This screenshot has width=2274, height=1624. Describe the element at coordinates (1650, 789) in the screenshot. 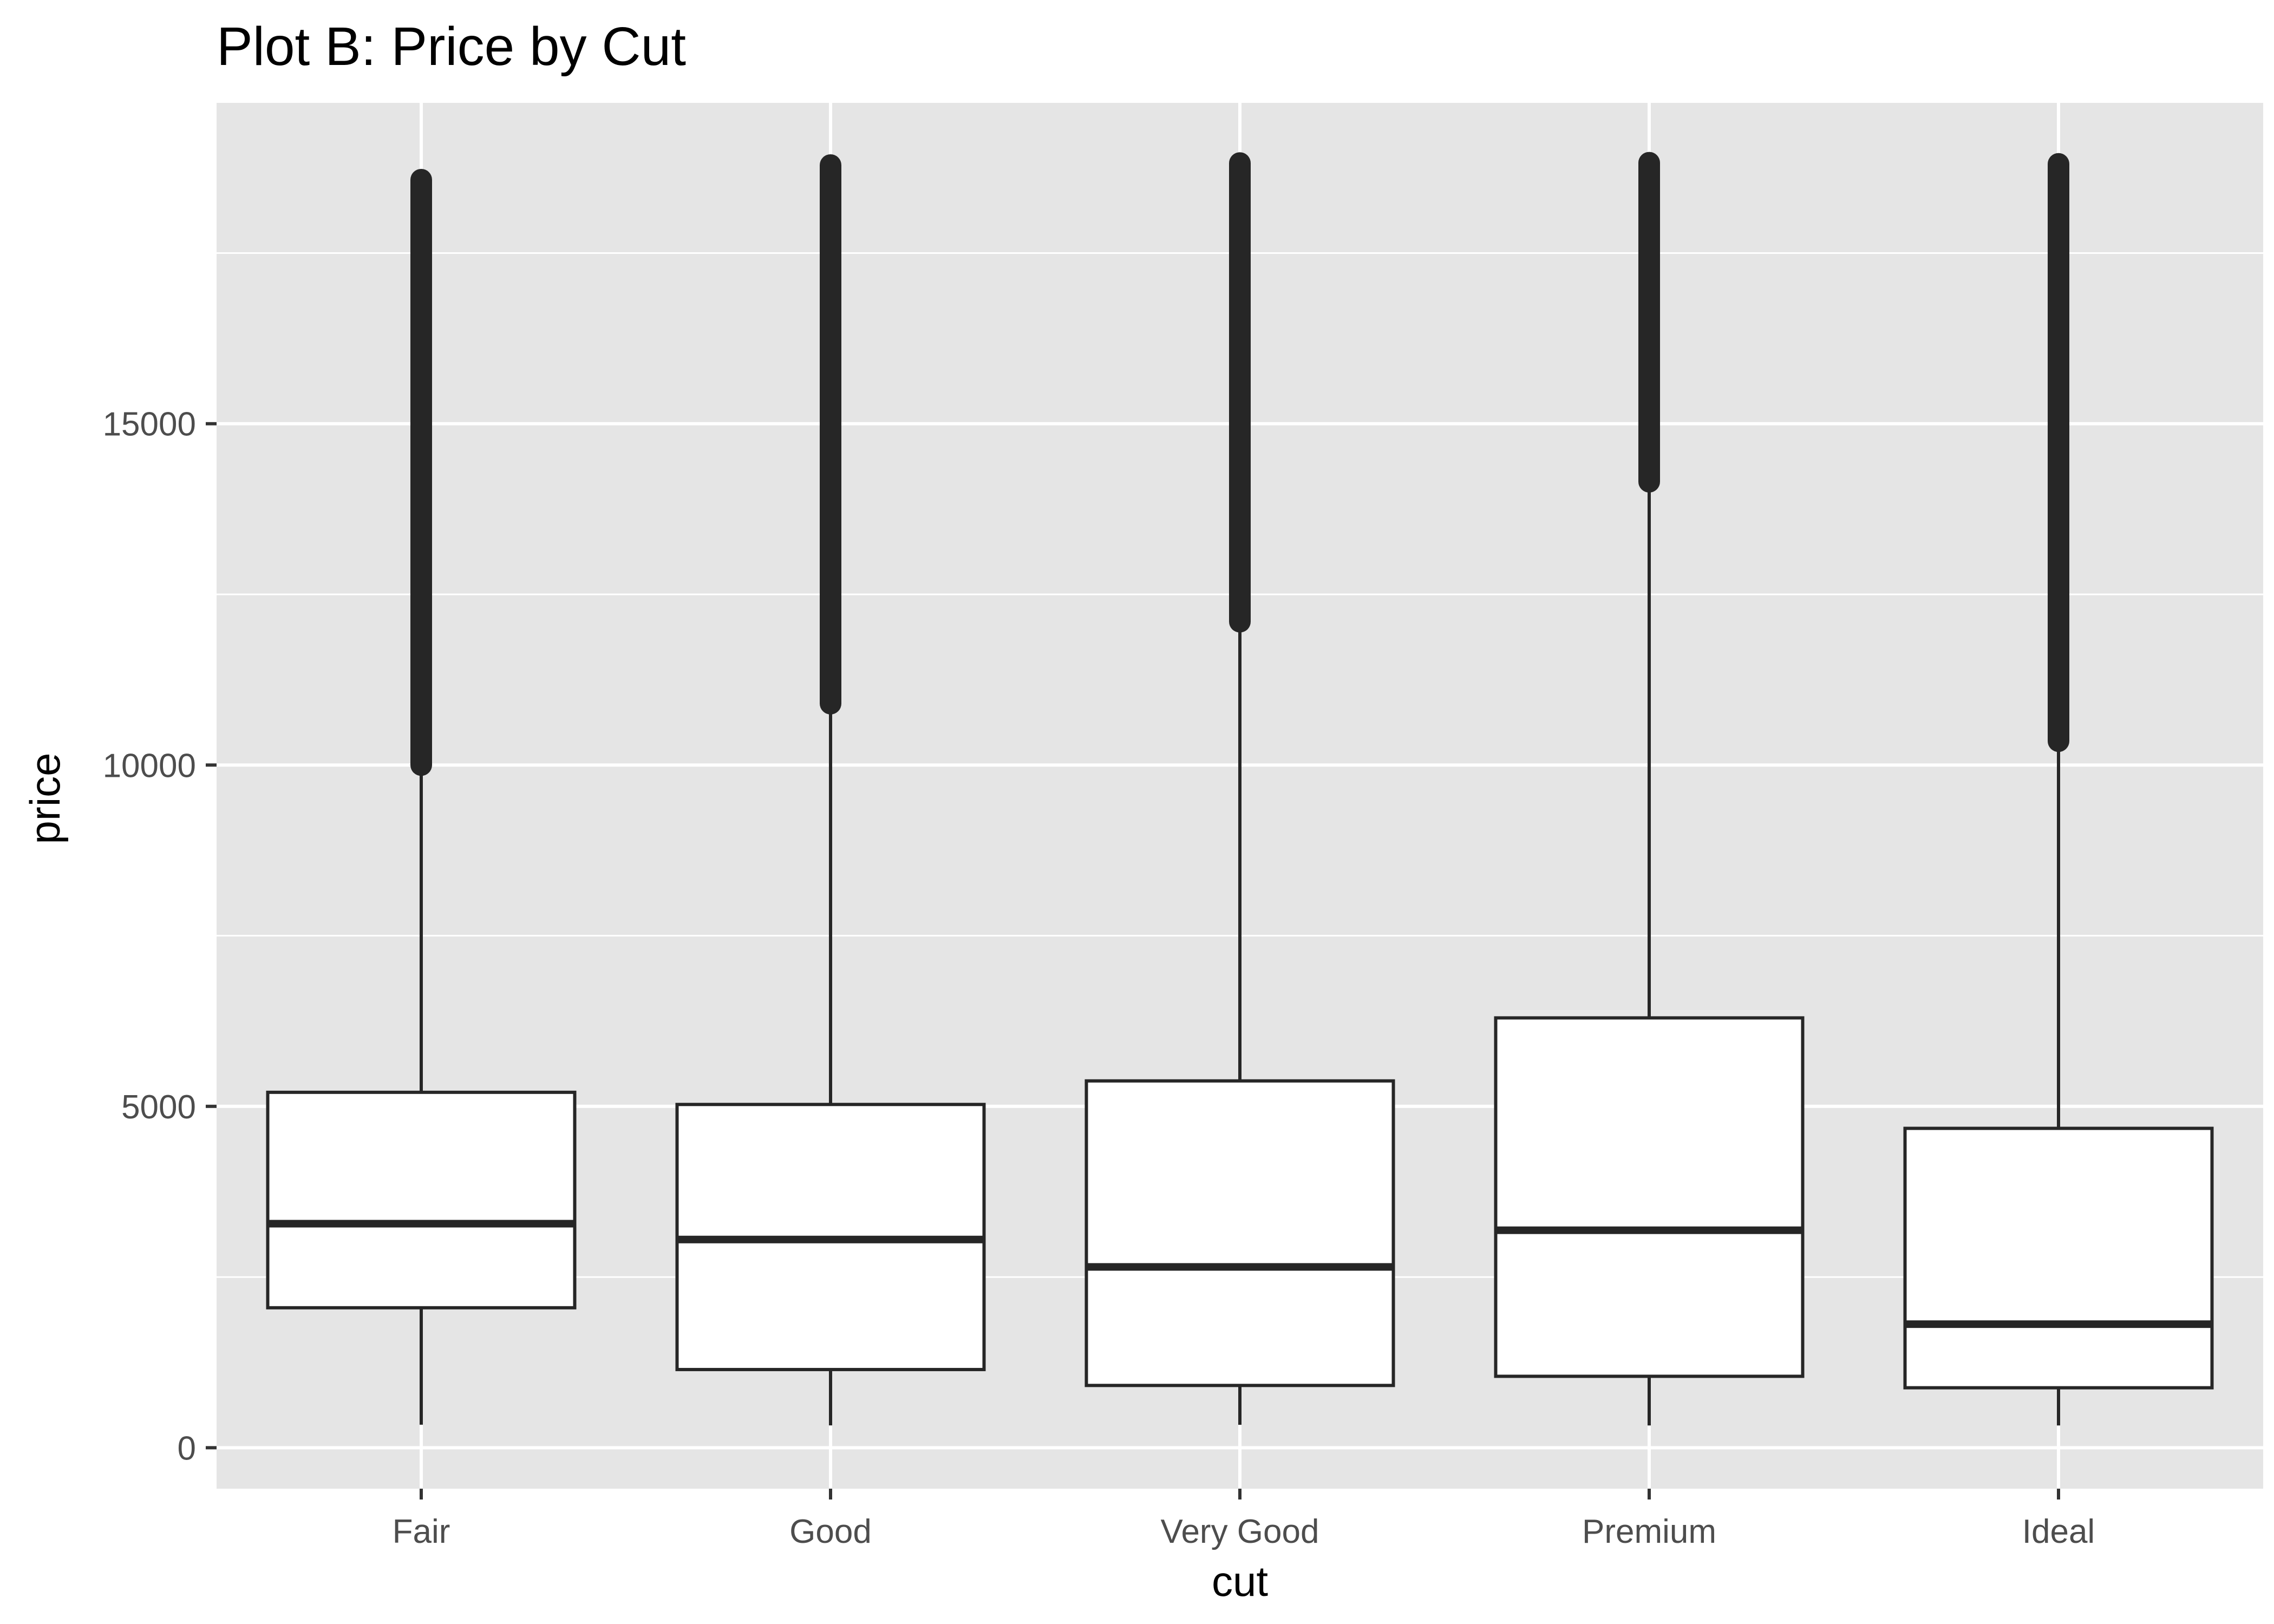

I see `box-premium` at that location.